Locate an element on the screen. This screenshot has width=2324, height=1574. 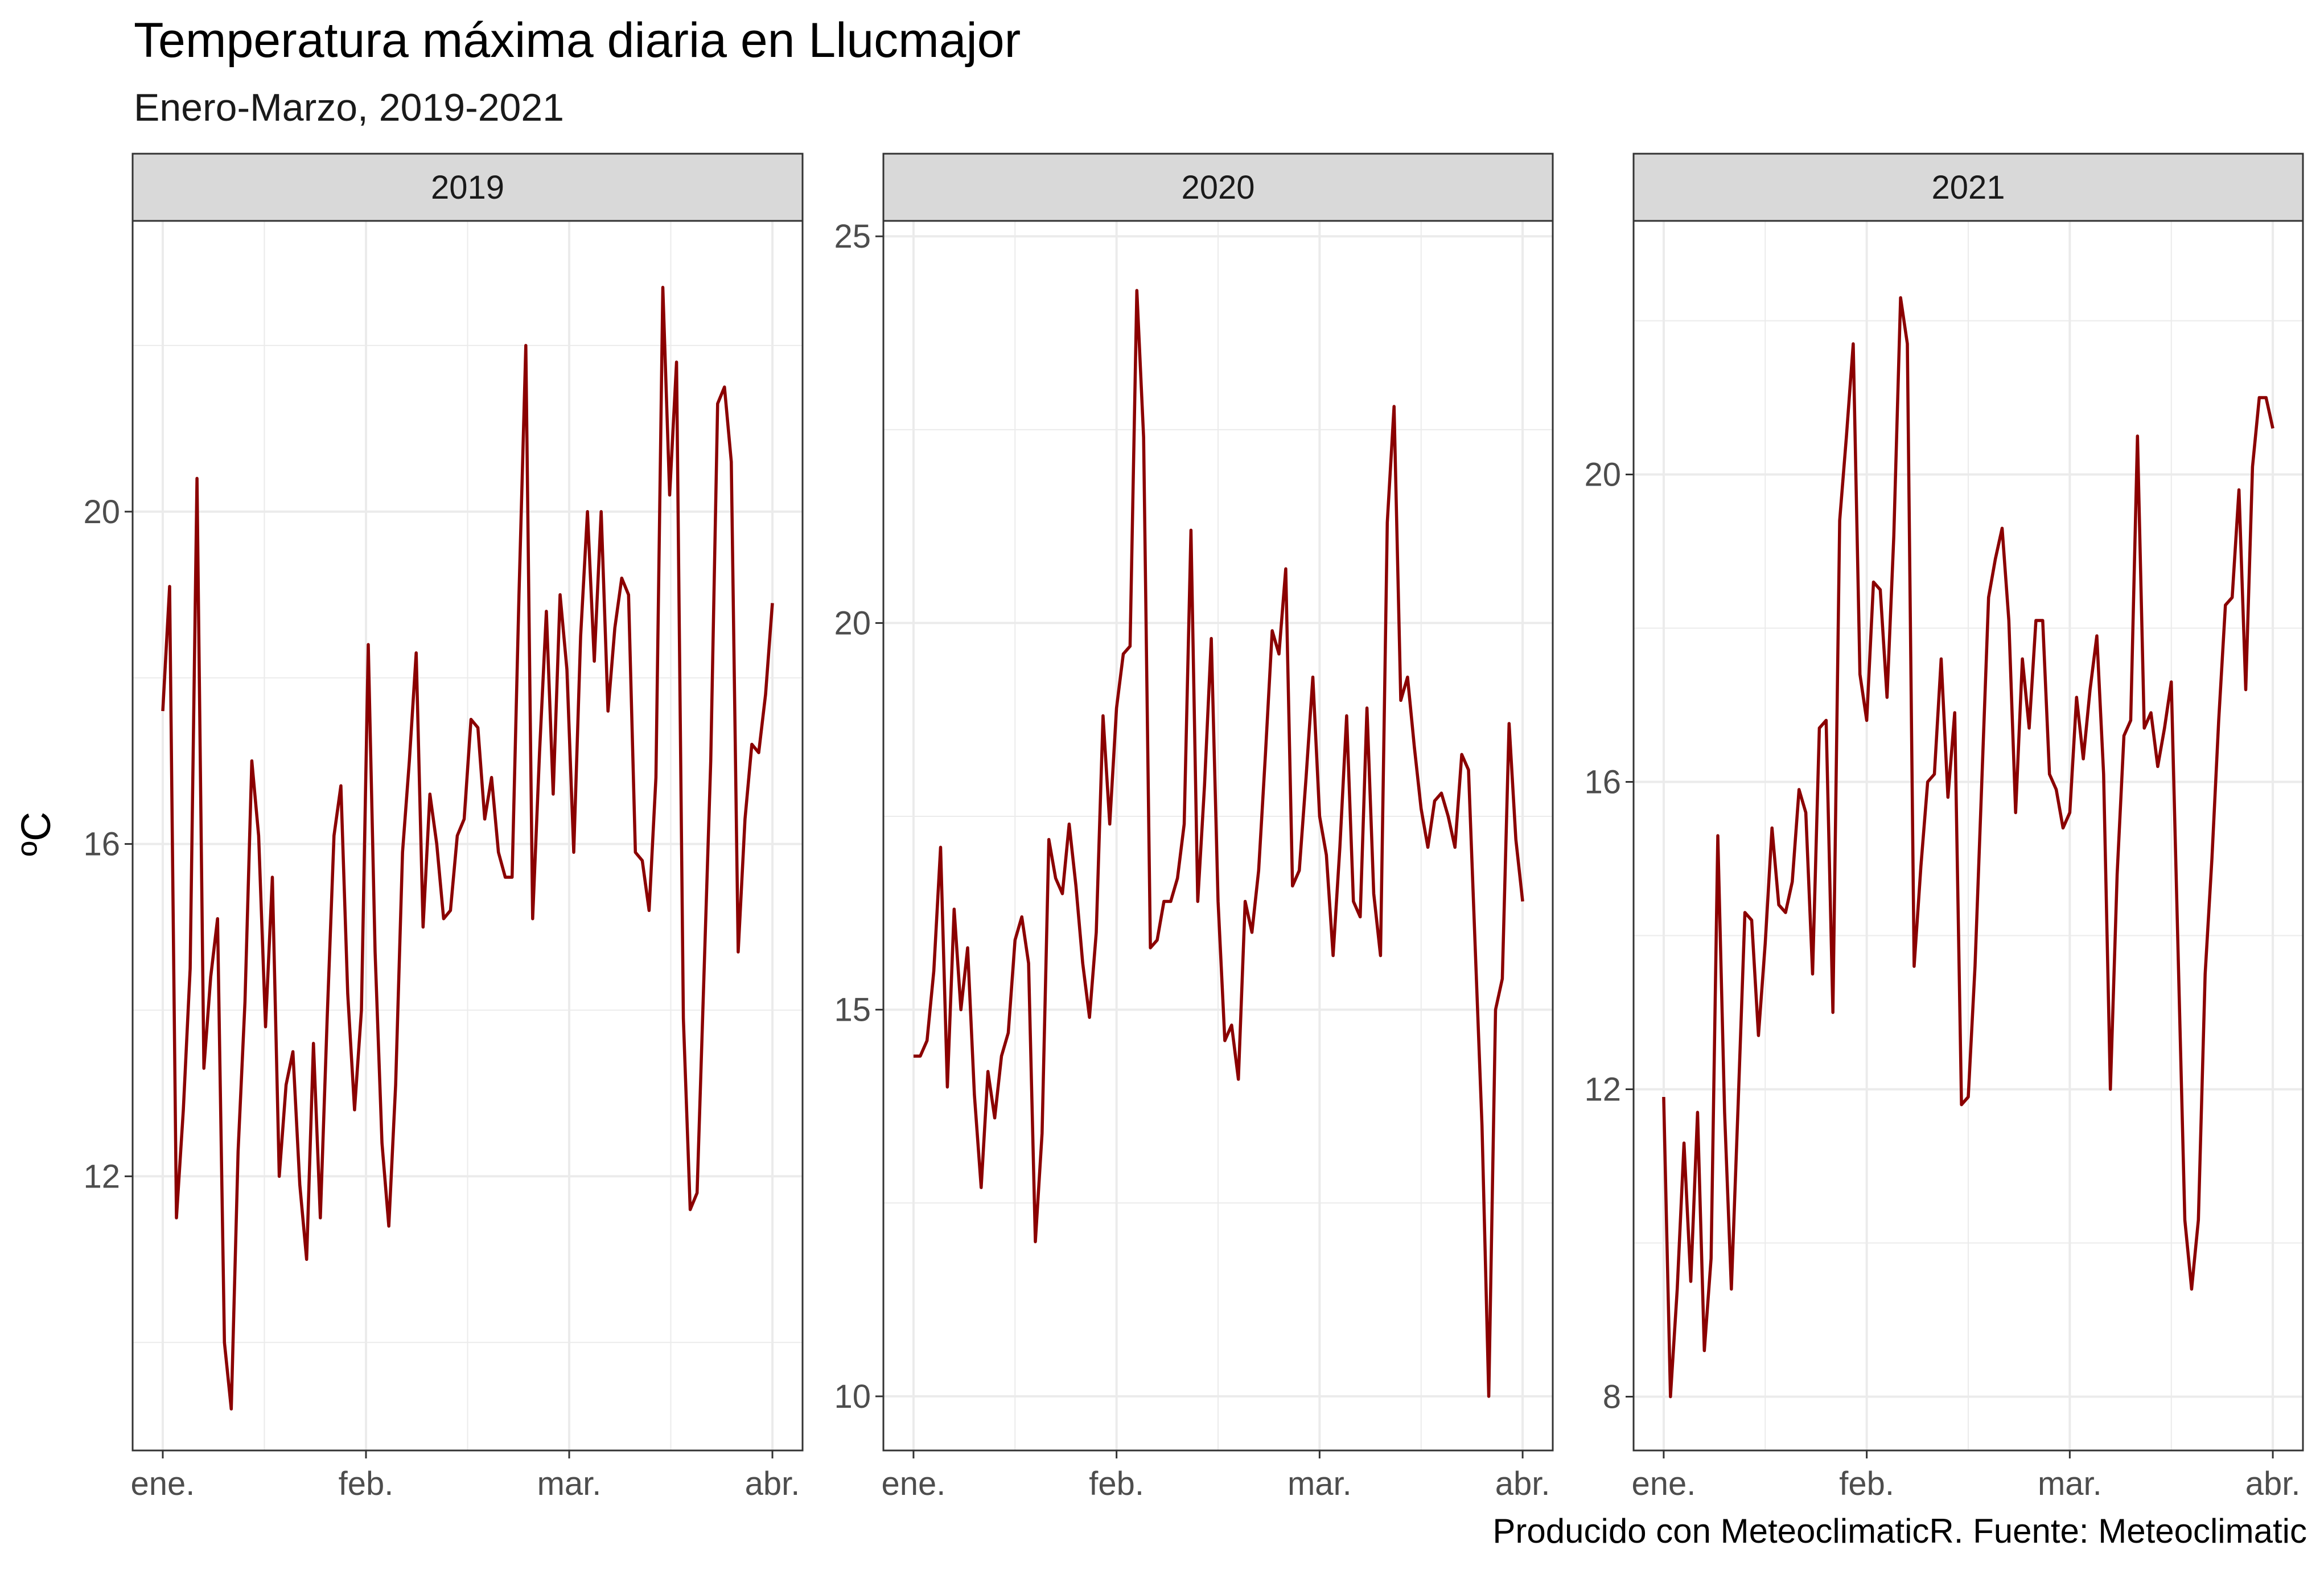
facet-strip-label: 2020 is located at coordinates (1217, 188).